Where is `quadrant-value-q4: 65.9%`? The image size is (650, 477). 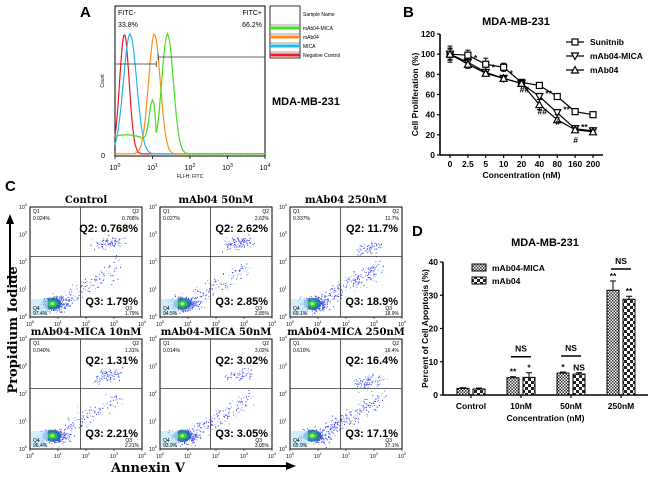 quadrant-value-q4: 65.9% is located at coordinates (300, 446).